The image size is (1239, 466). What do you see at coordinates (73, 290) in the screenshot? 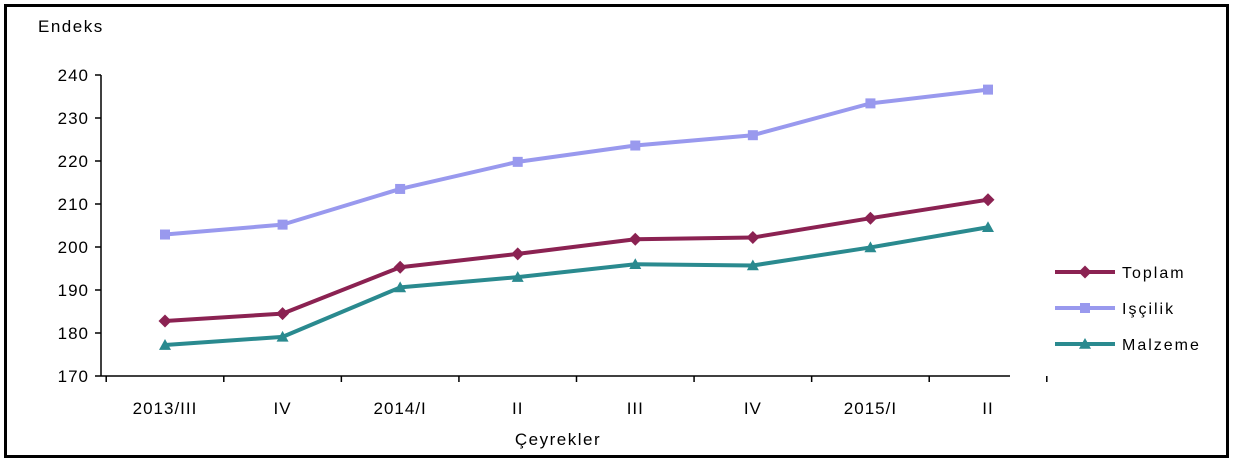
I see `y-tick-label: 190` at bounding box center [73, 290].